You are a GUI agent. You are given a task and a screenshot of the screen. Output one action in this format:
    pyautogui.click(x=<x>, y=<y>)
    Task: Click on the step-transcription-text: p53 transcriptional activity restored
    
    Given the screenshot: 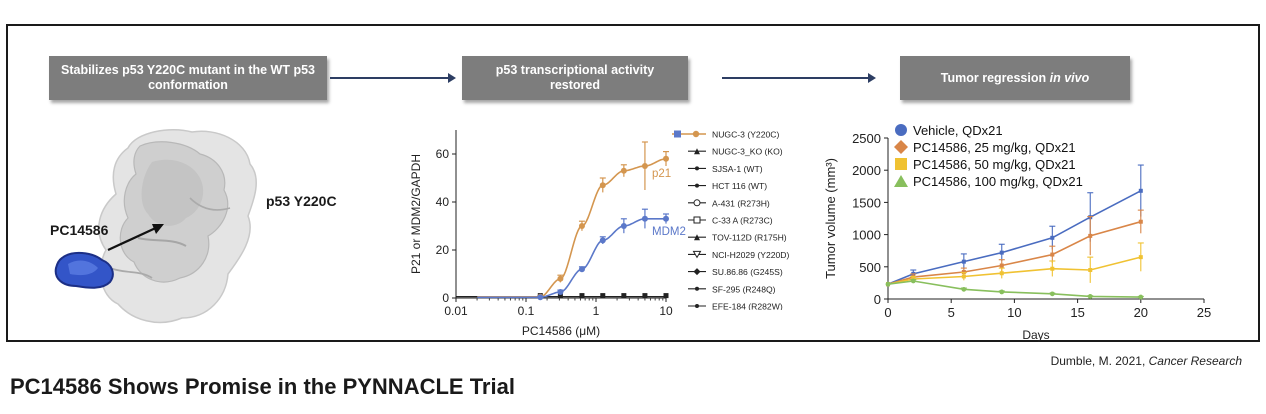 What is the action you would take?
    pyautogui.click(x=575, y=77)
    